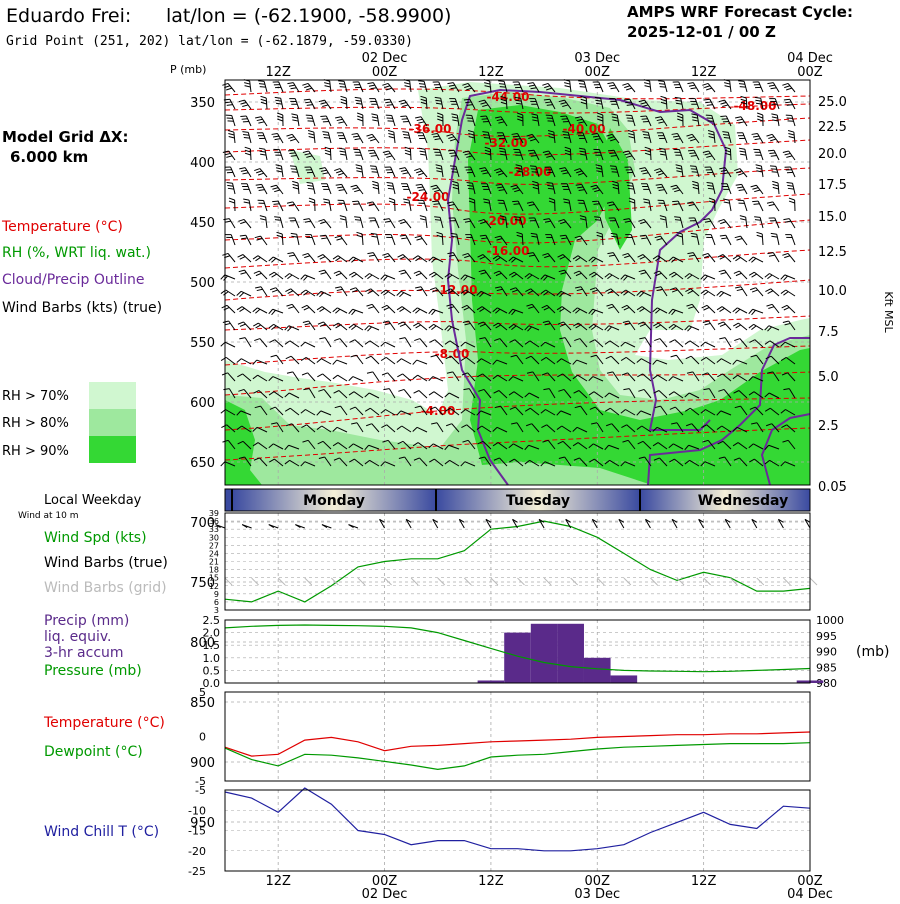 Image resolution: width=900 pixels, height=904 pixels. Describe the element at coordinates (202, 163) in the screenshot. I see `pressure-tick: 400` at that location.